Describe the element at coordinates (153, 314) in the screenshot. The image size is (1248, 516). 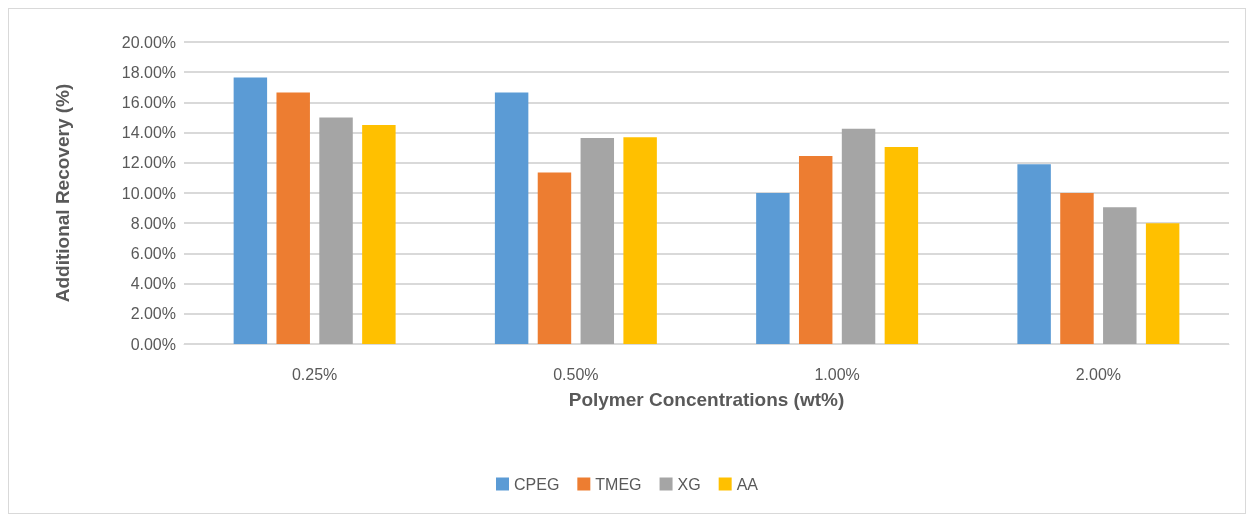
I see `y-tick-label: 2.00%` at that location.